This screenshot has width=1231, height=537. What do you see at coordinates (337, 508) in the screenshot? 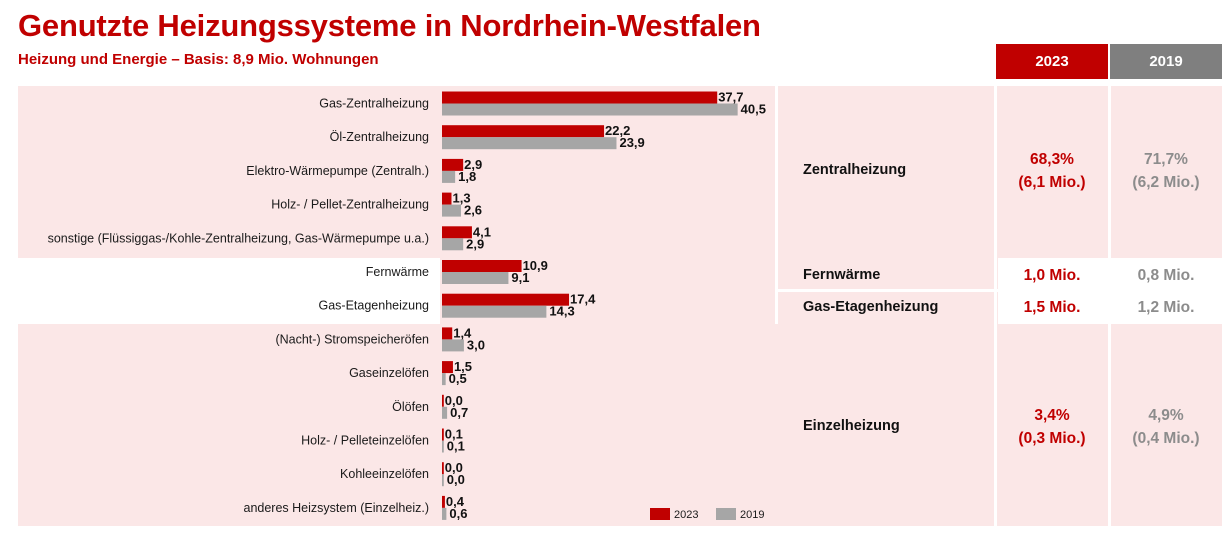
I see `category-label: anderes Heizsystem (Einzelheiz.)` at bounding box center [337, 508].